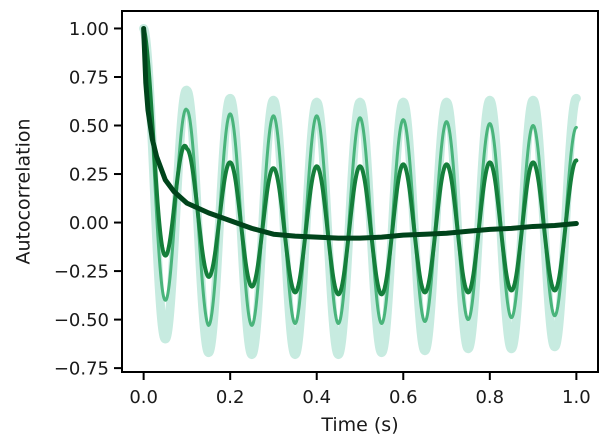  Describe the element at coordinates (230, 397) in the screenshot. I see `x-tick-label: 0.2` at that location.